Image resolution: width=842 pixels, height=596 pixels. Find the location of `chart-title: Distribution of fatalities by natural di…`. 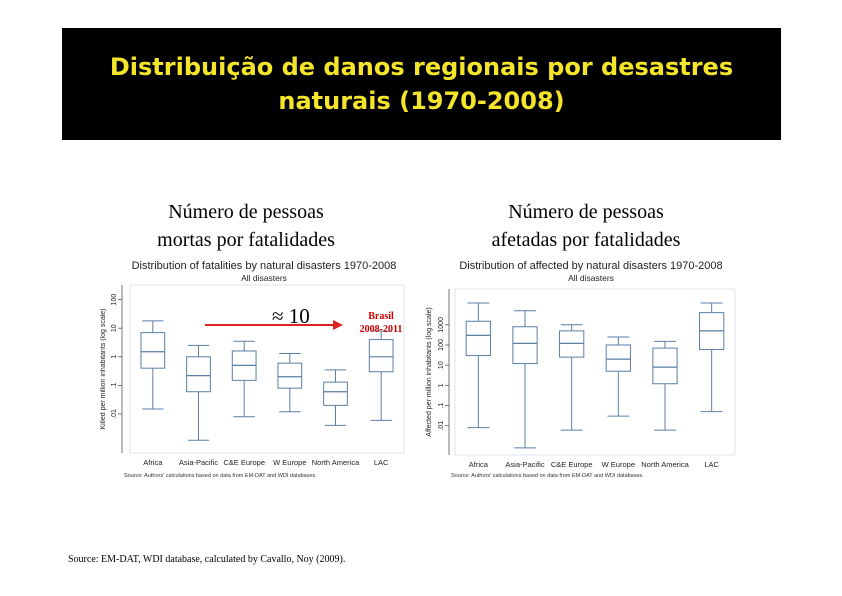

chart-title: Distribution of fatalities by natural di… is located at coordinates (264, 266).